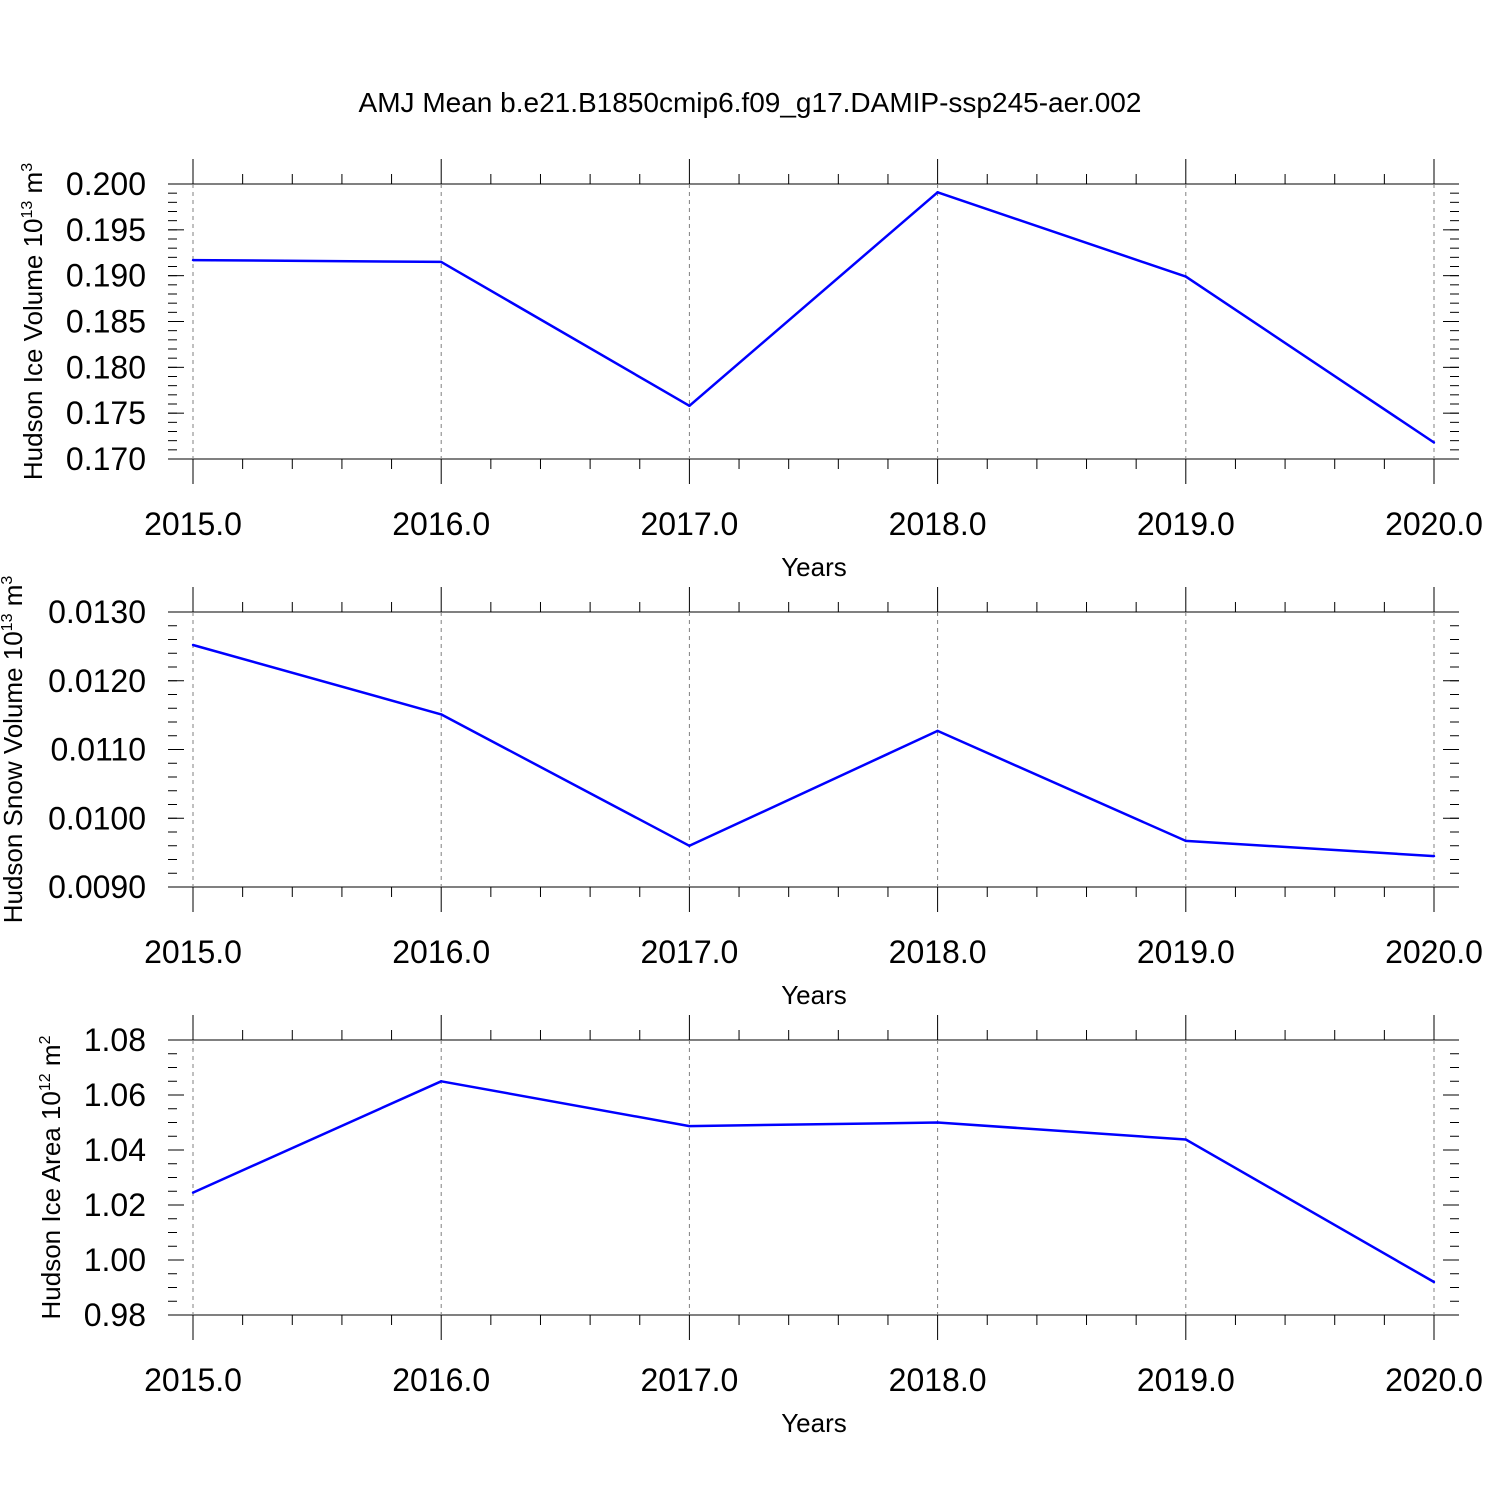 The height and width of the screenshot is (1500, 1500). What do you see at coordinates (14, 750) in the screenshot?
I see `y-axis-title: Hudson Snow Volume 1013 m3` at bounding box center [14, 750].